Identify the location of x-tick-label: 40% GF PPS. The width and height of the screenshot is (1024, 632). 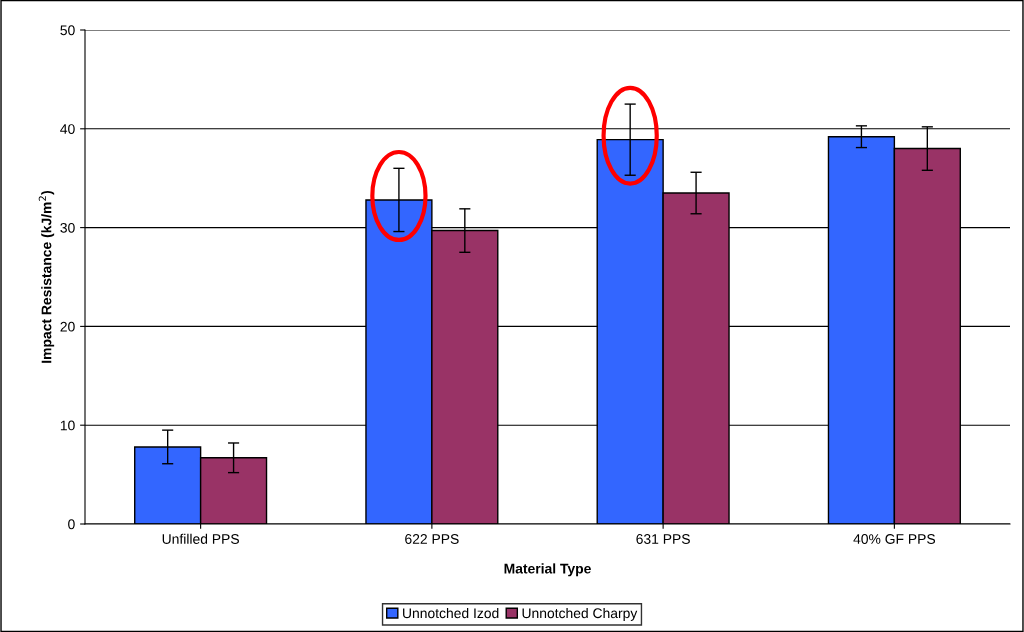
(894, 539).